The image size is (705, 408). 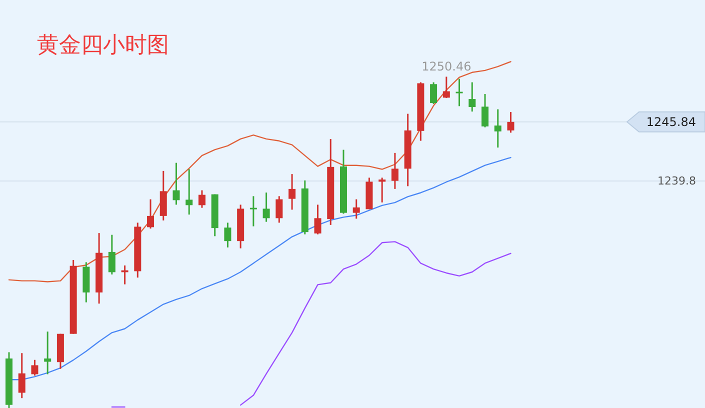 What do you see at coordinates (447, 67) in the screenshot?
I see `annotation: 1250.46` at bounding box center [447, 67].